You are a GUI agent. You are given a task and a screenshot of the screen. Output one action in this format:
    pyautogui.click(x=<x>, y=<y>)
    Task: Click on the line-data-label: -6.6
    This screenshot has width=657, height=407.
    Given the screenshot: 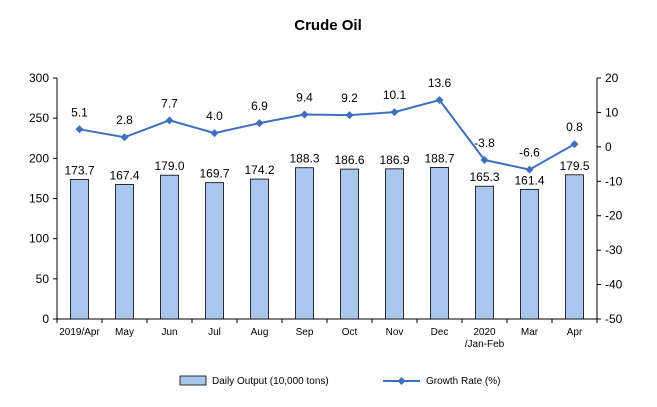 What is the action you would take?
    pyautogui.click(x=529, y=153)
    